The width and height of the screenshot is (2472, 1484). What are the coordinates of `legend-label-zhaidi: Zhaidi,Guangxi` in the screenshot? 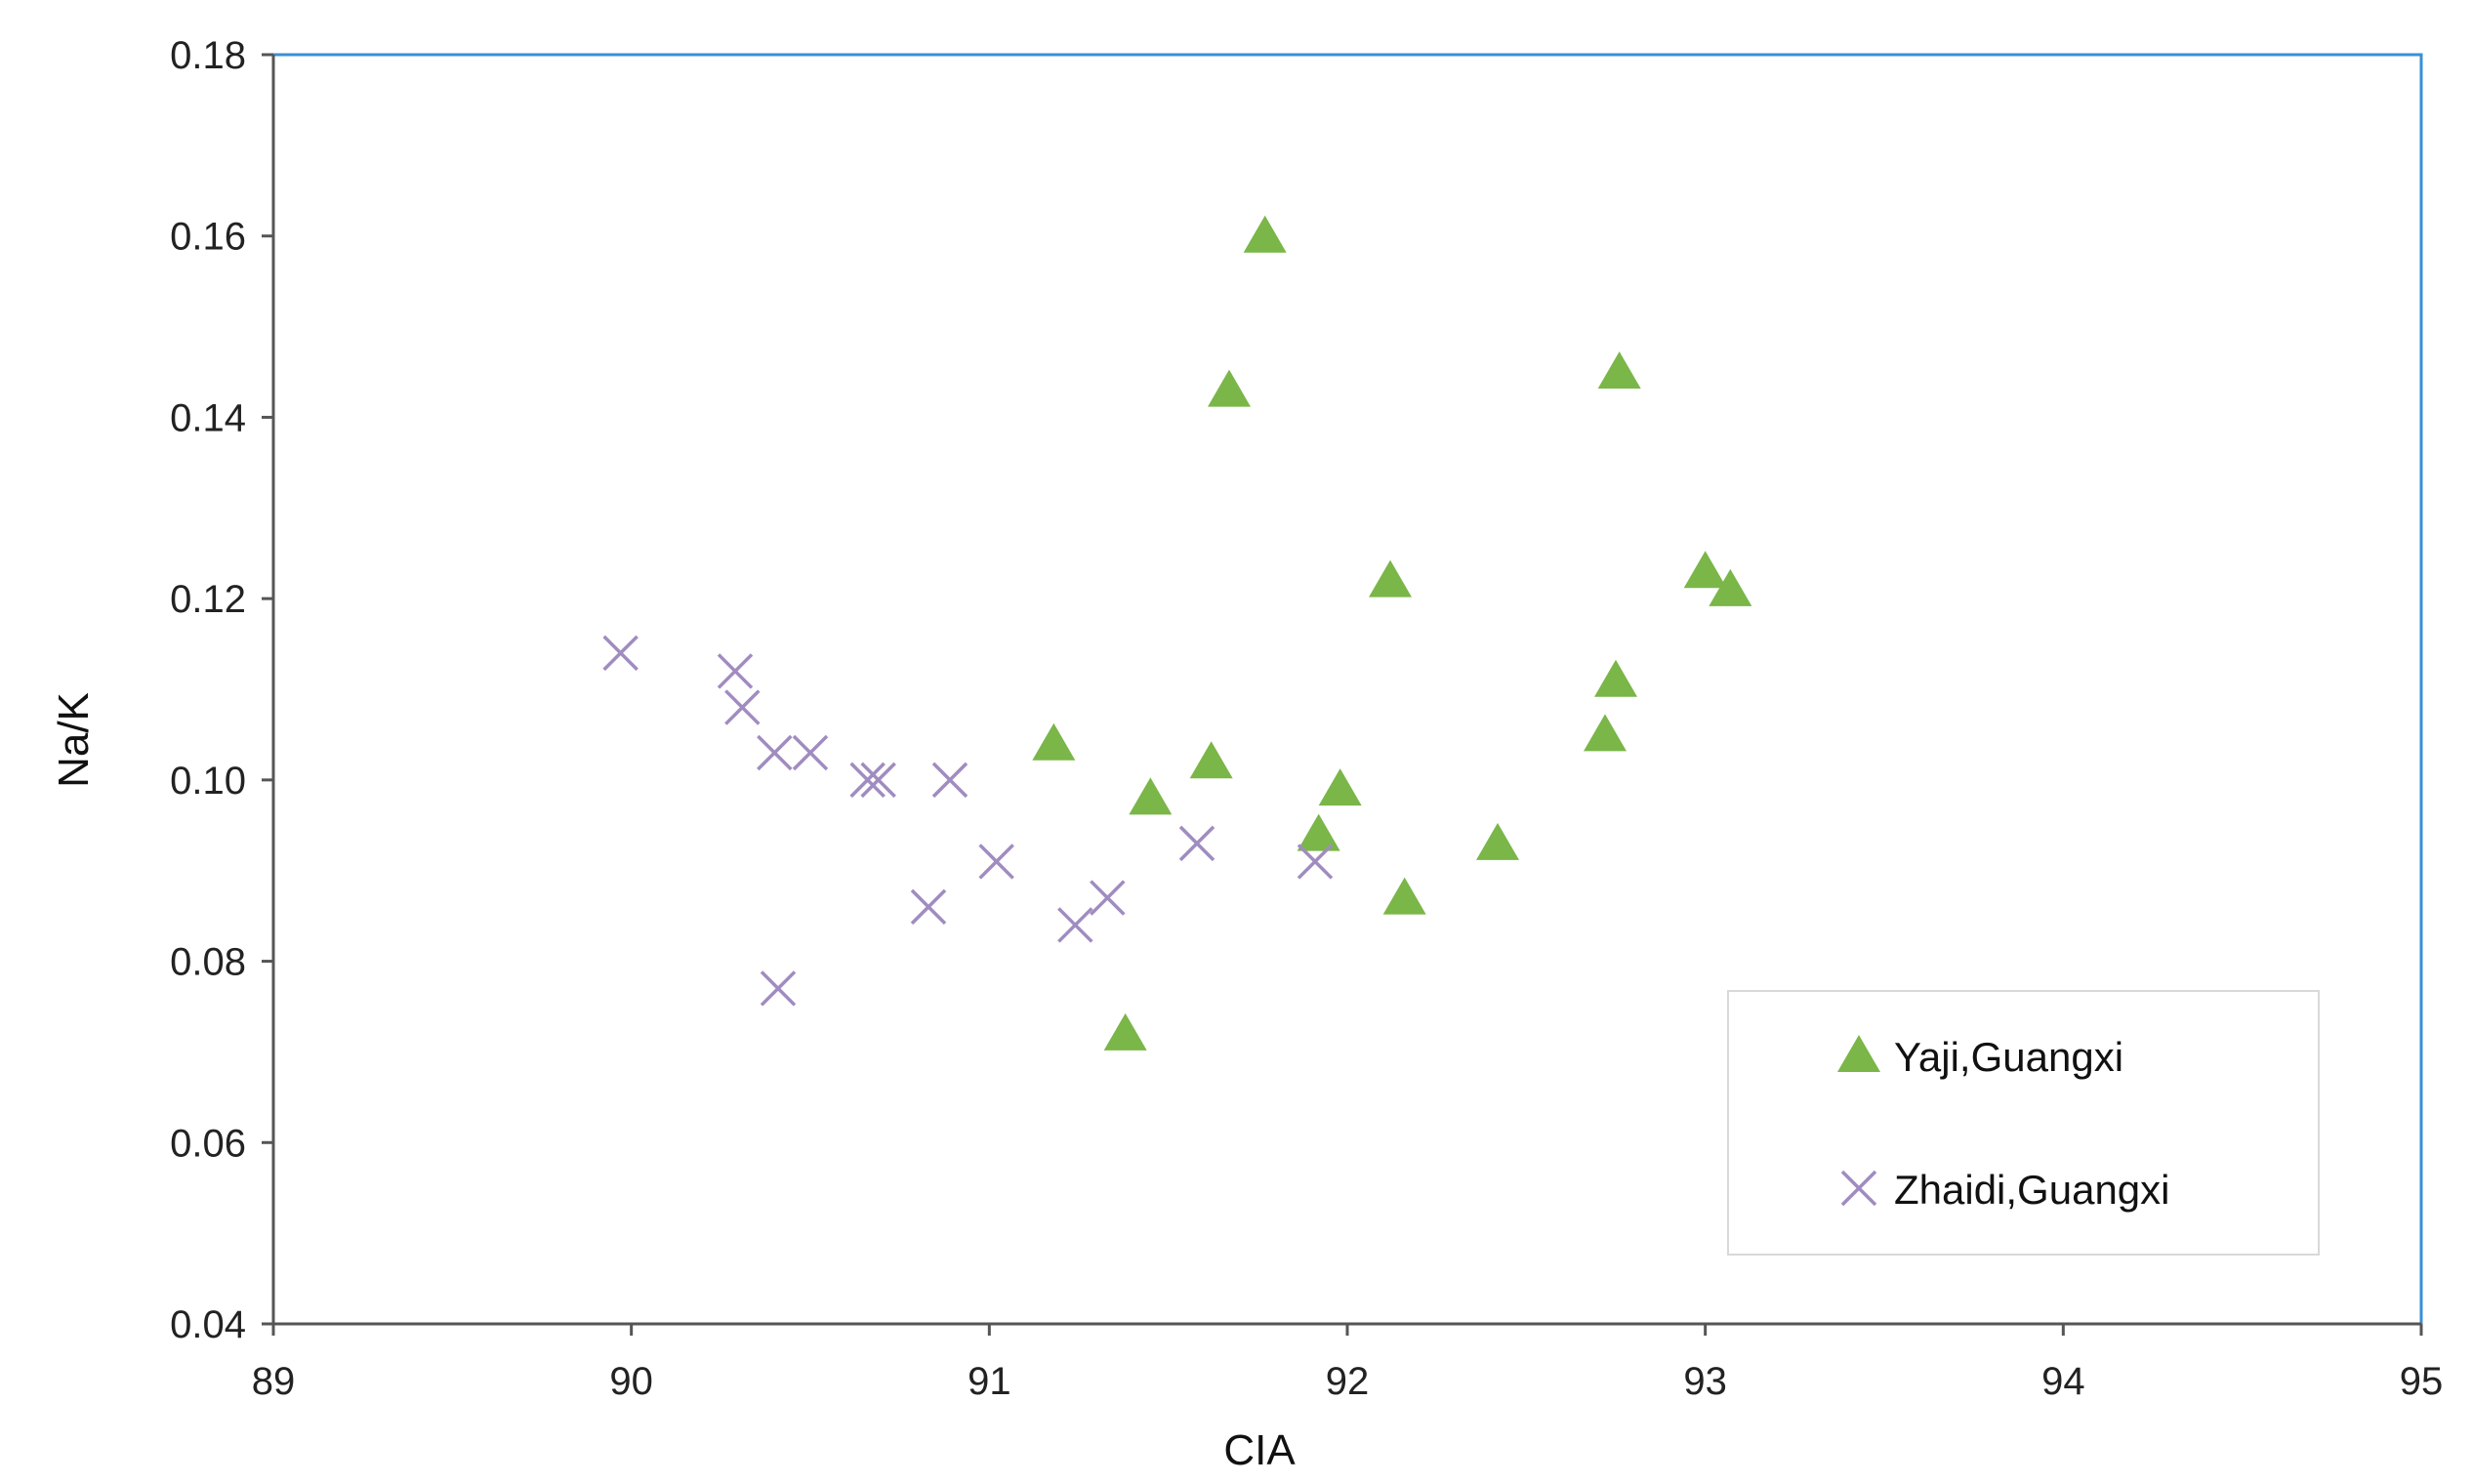 It's located at (2032, 1190).